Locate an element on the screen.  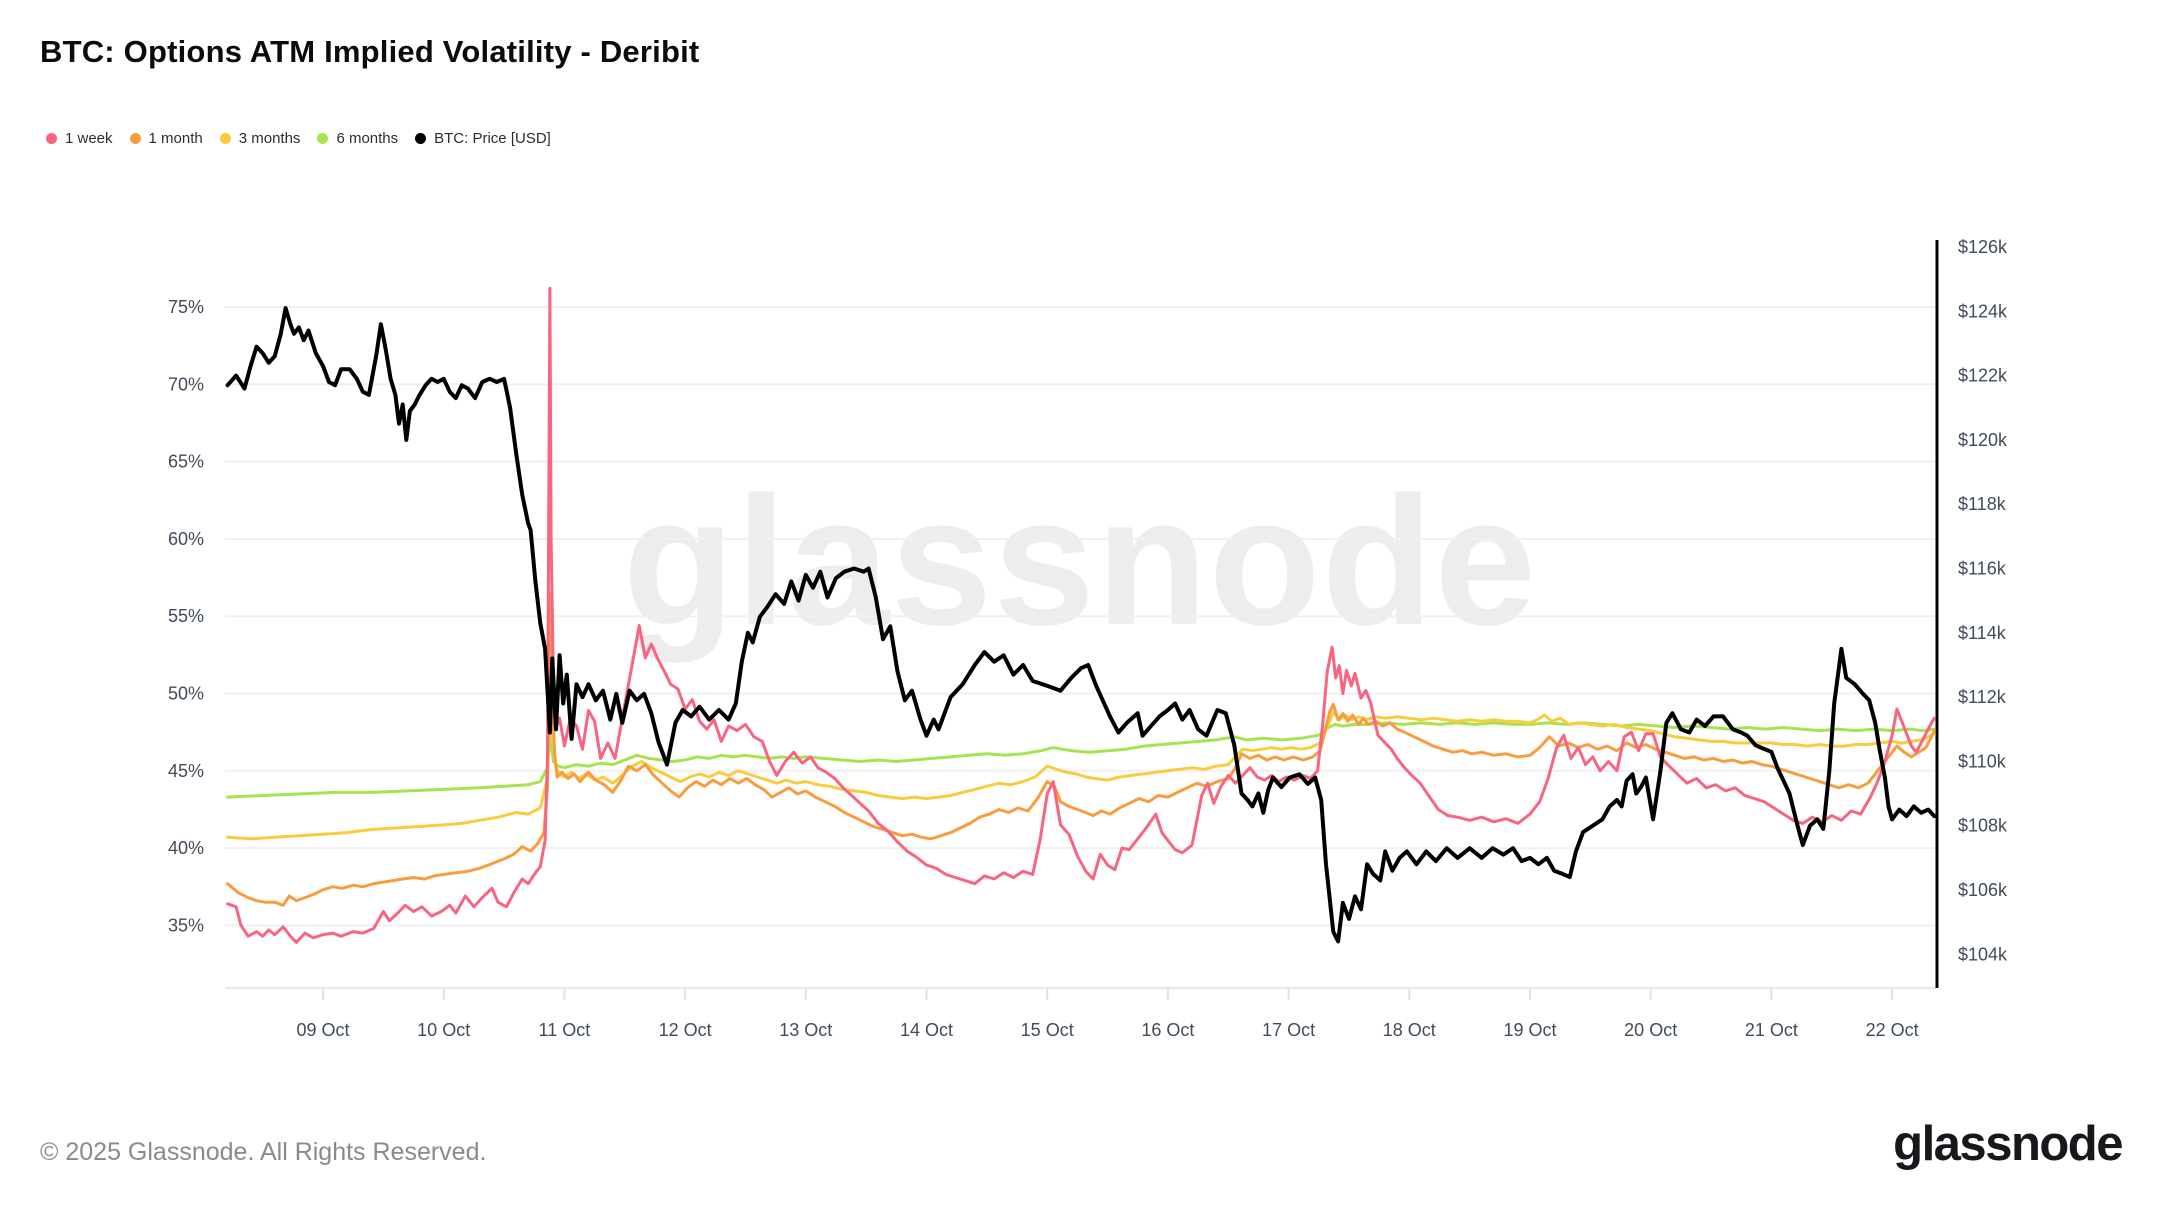
x-tick-label: 10 Oct is located at coordinates (443, 1030).